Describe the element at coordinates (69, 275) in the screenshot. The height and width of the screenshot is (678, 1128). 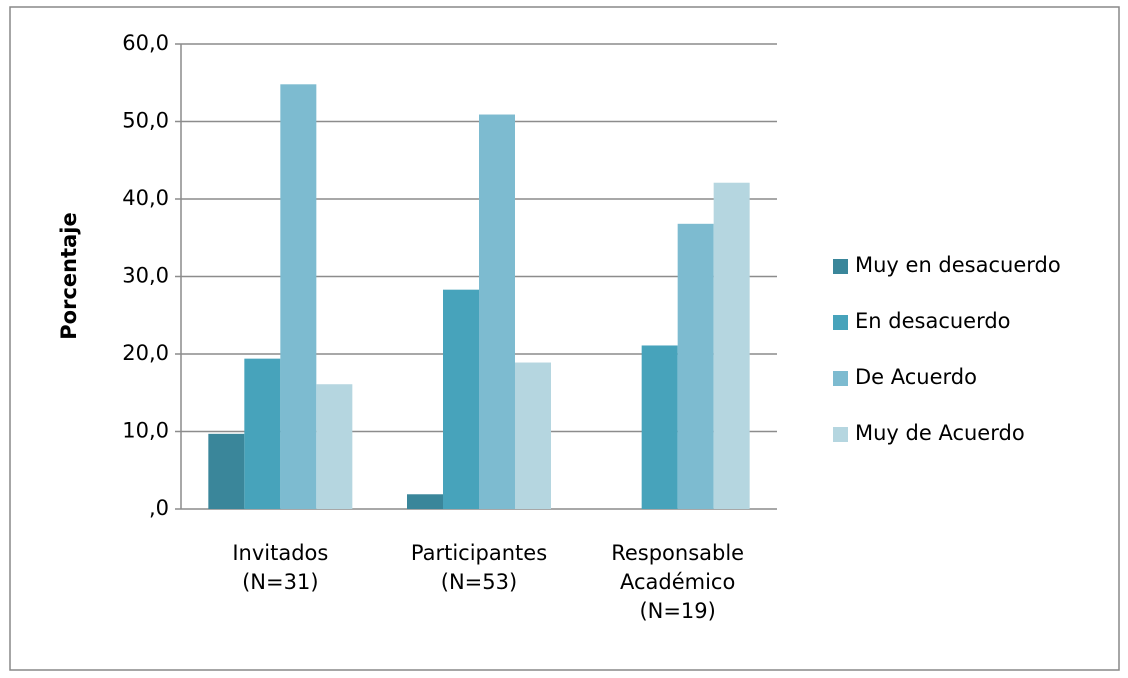
I see `y-axis-label: Porcentaje` at that location.